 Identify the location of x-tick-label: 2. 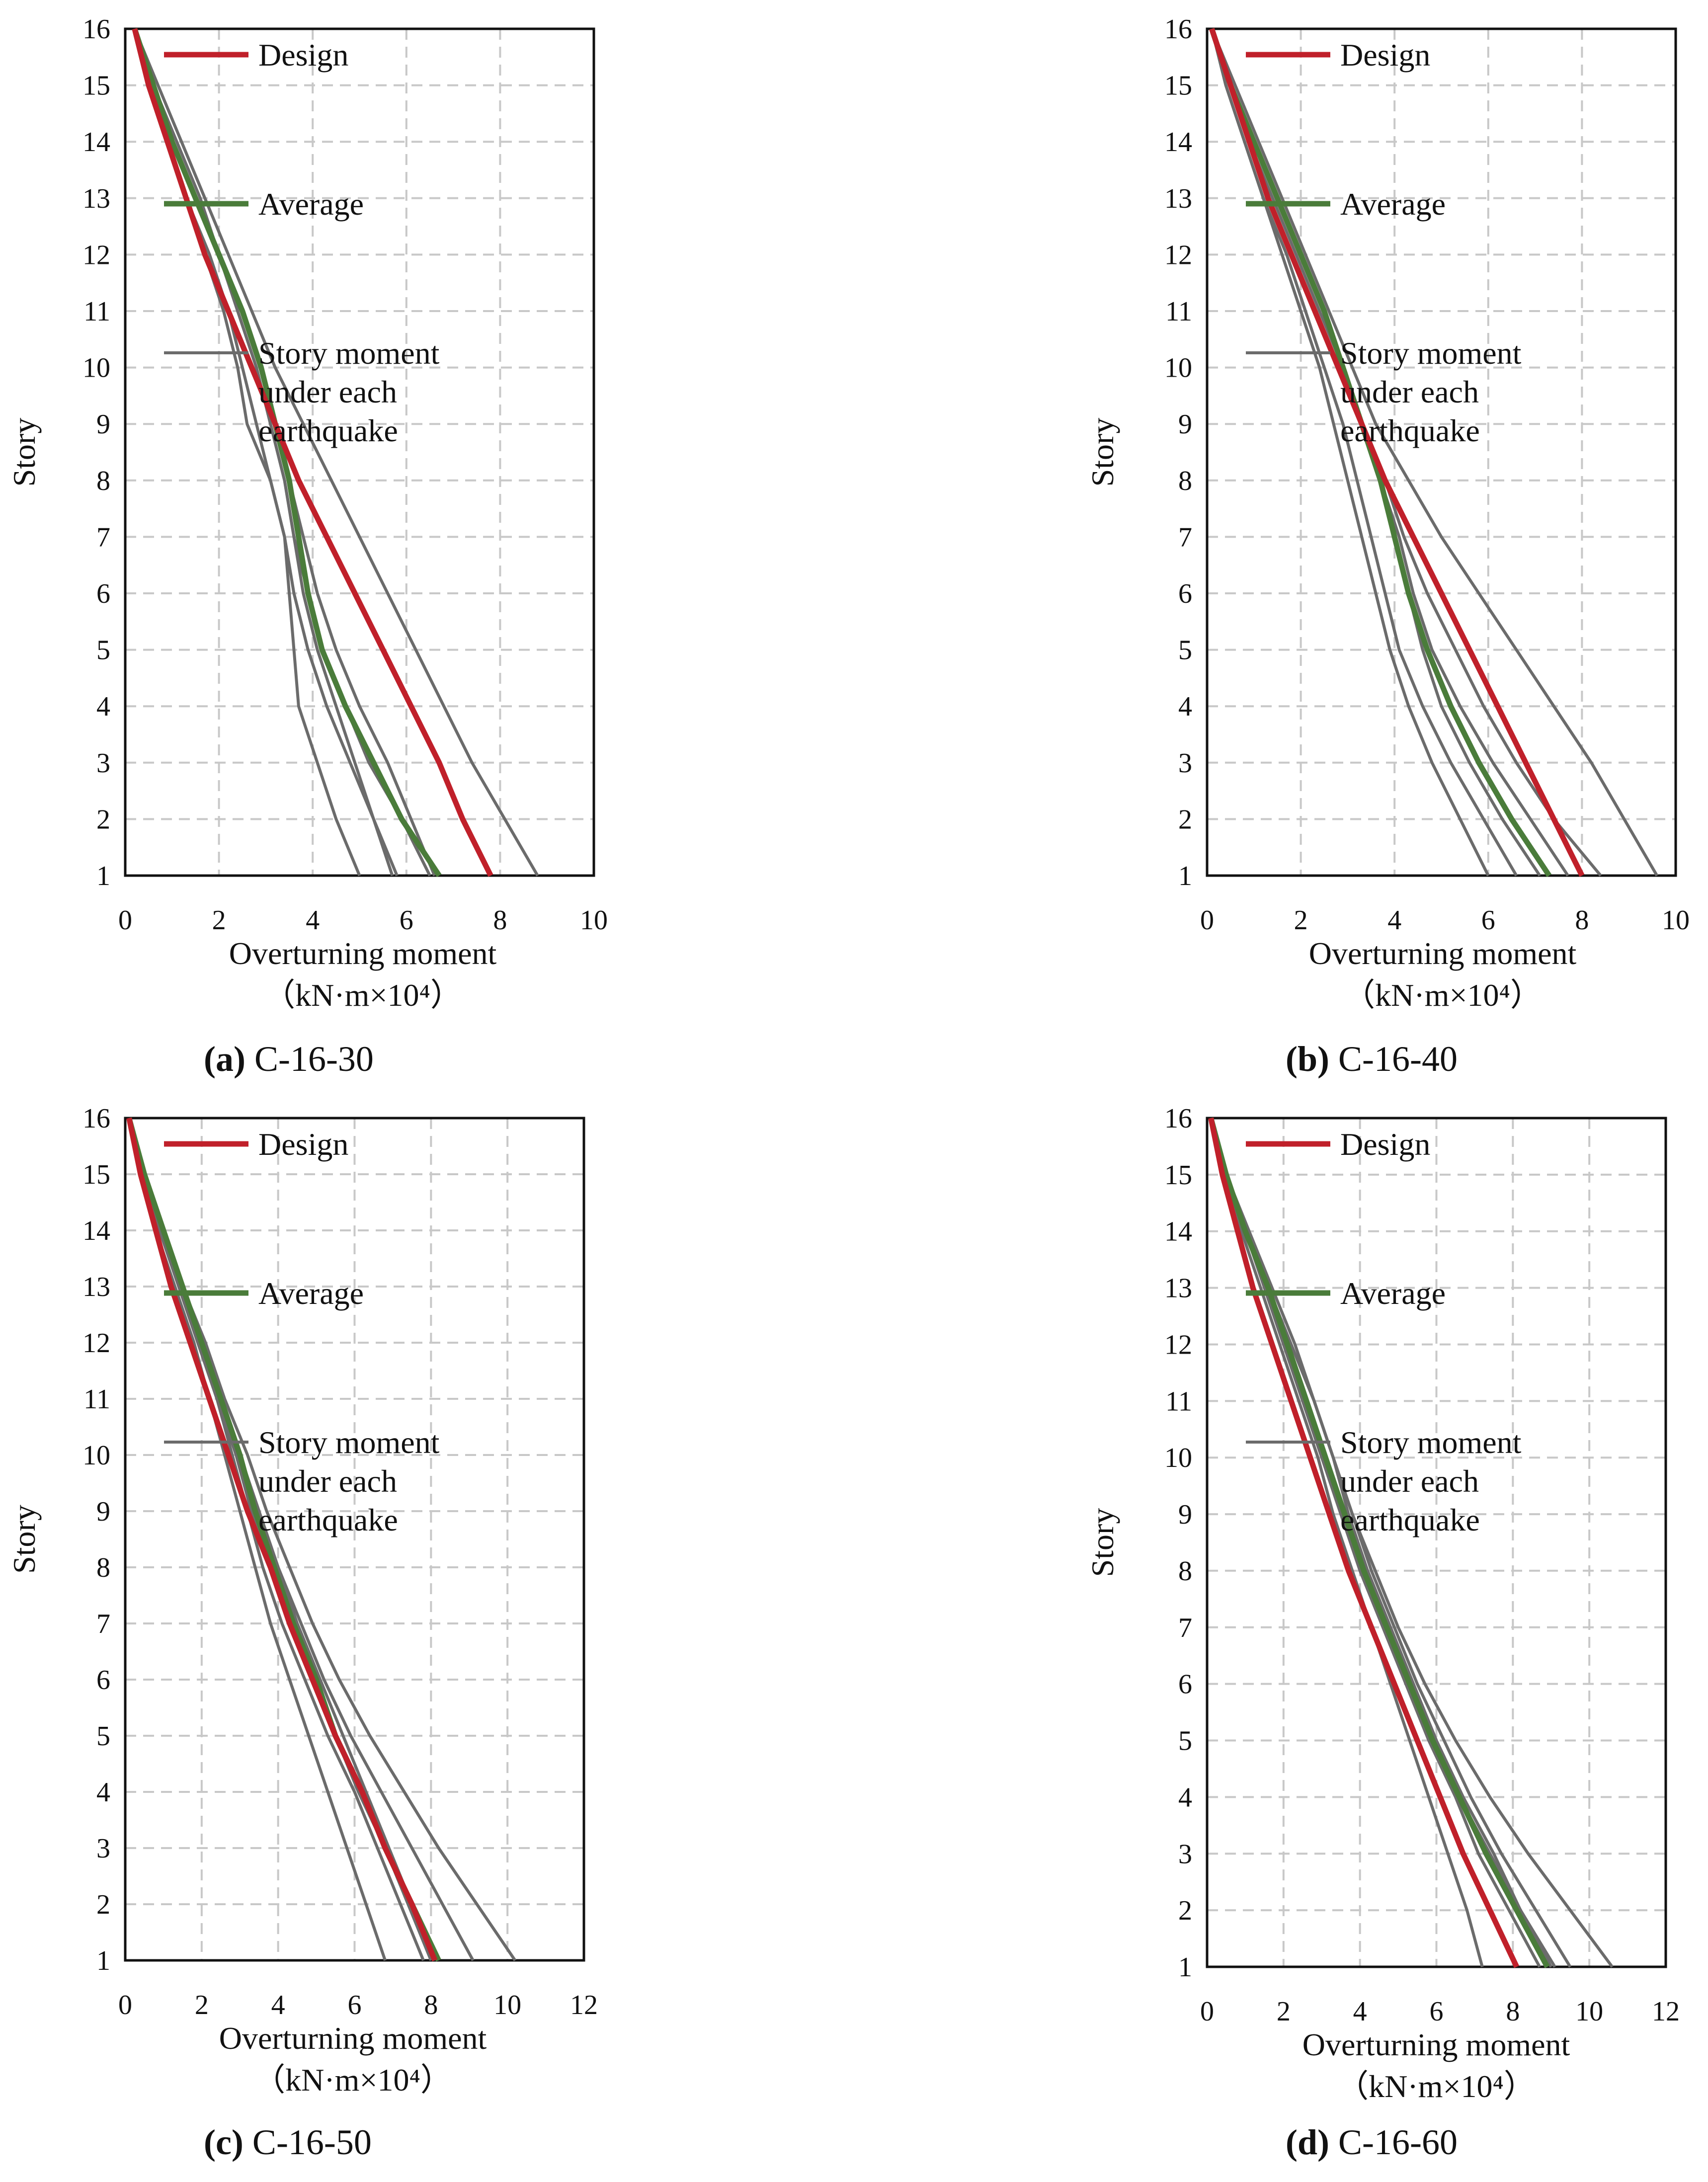
(202, 2005).